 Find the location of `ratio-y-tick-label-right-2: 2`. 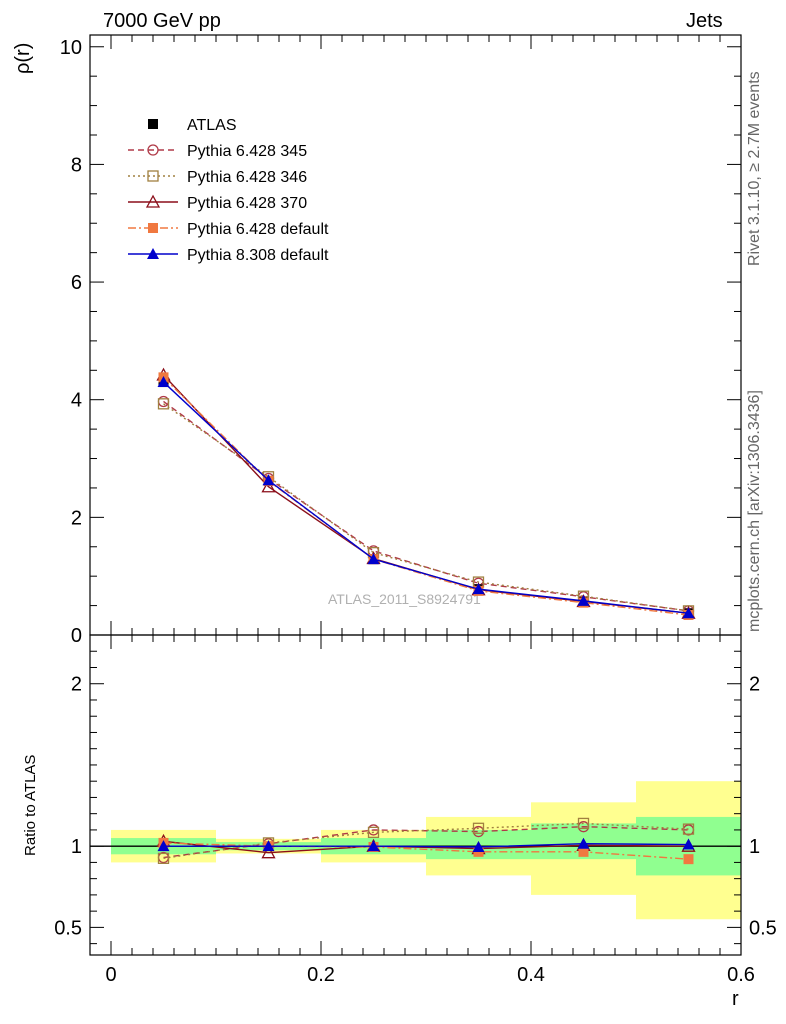

ratio-y-tick-label-right-2: 2 is located at coordinates (754, 685).